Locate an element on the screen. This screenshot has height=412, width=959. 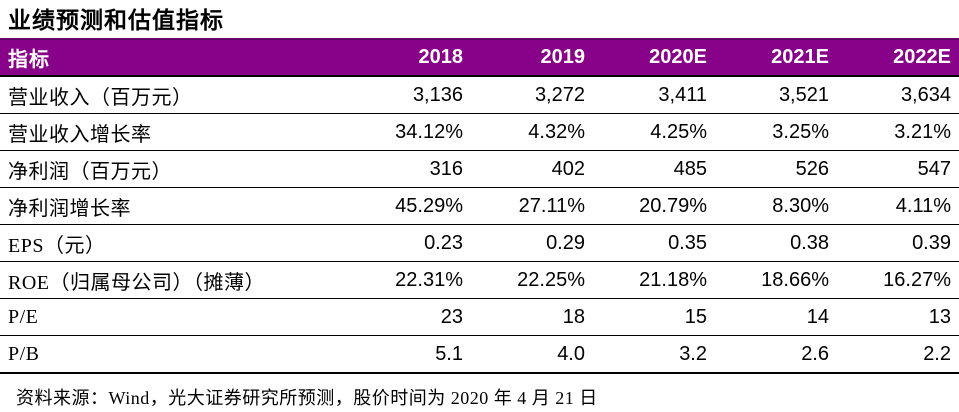
cell-value: 0.23 is located at coordinates (410, 243).